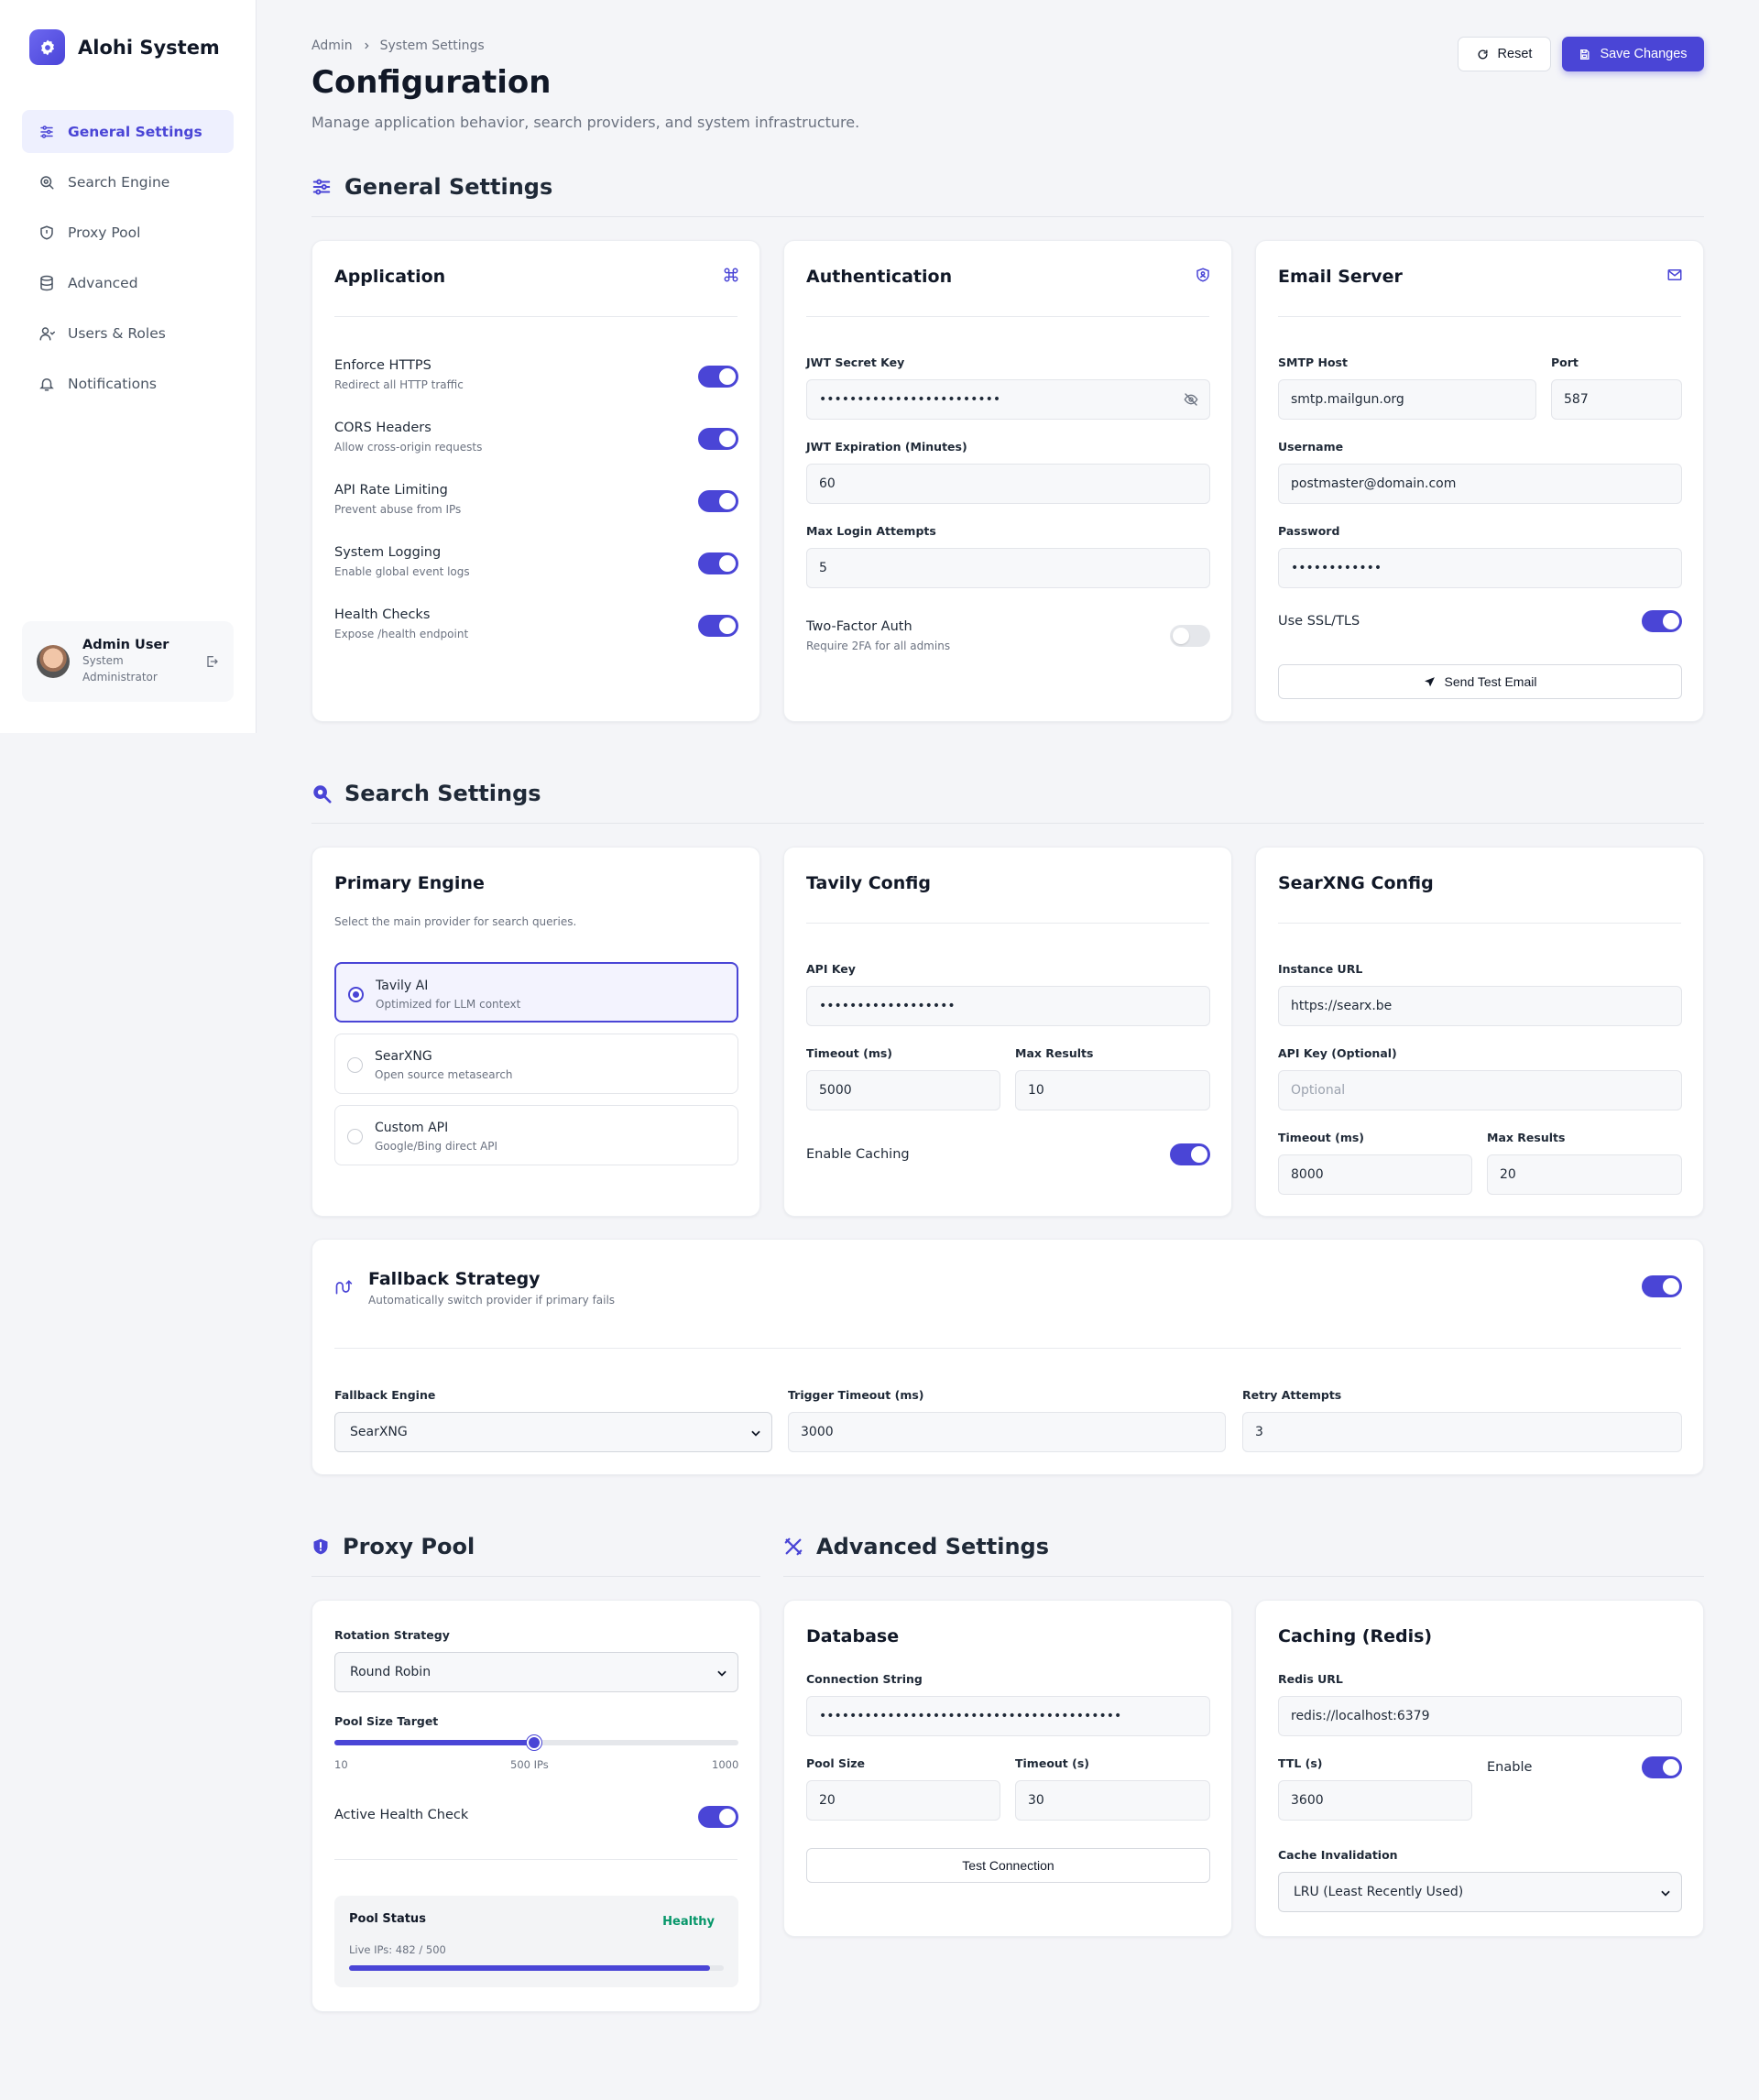 The height and width of the screenshot is (2100, 1759). Describe the element at coordinates (128, 661) in the screenshot. I see `user-card: Admin User System Administrator` at that location.